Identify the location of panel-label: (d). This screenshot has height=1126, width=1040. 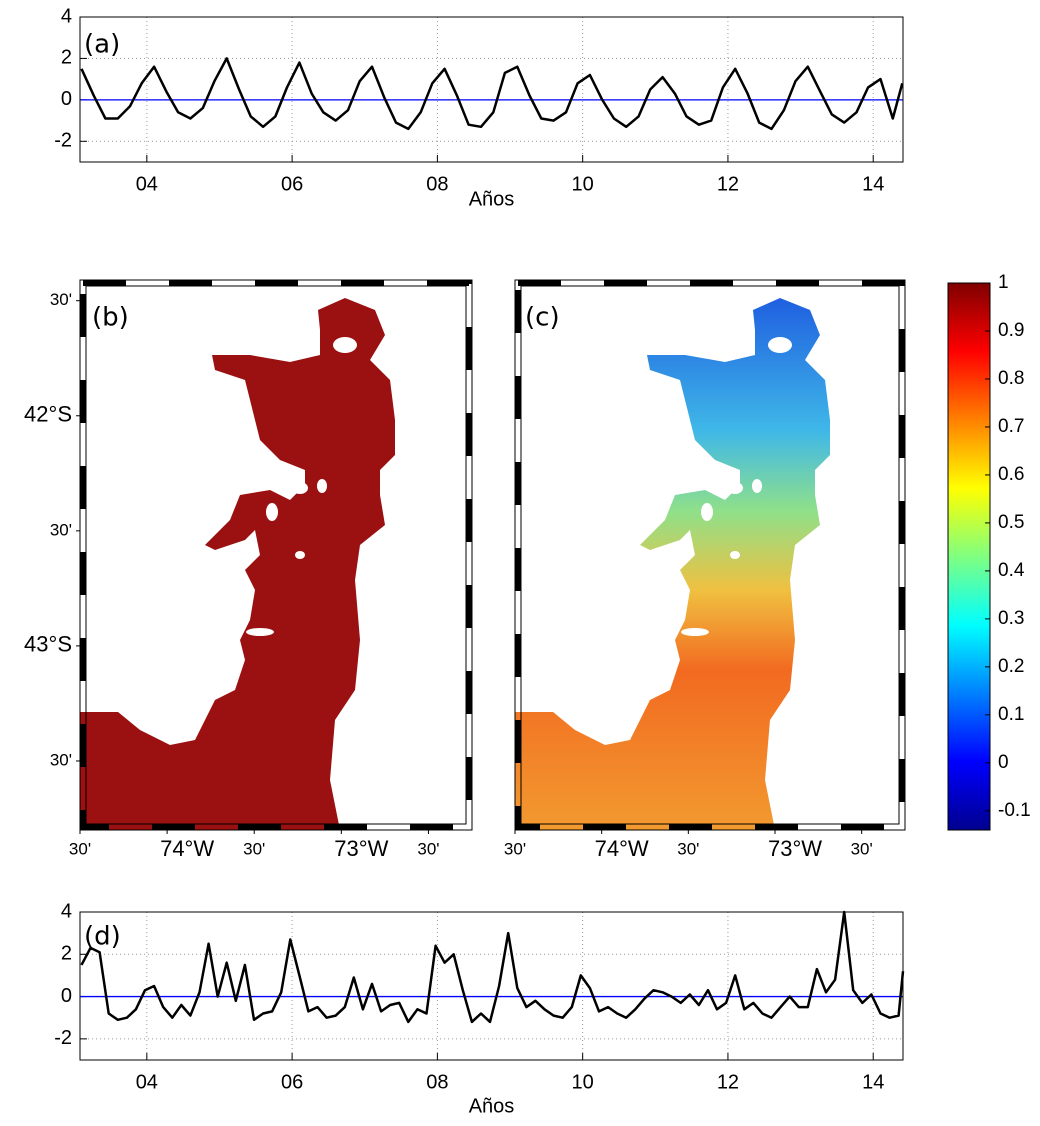
(102, 937).